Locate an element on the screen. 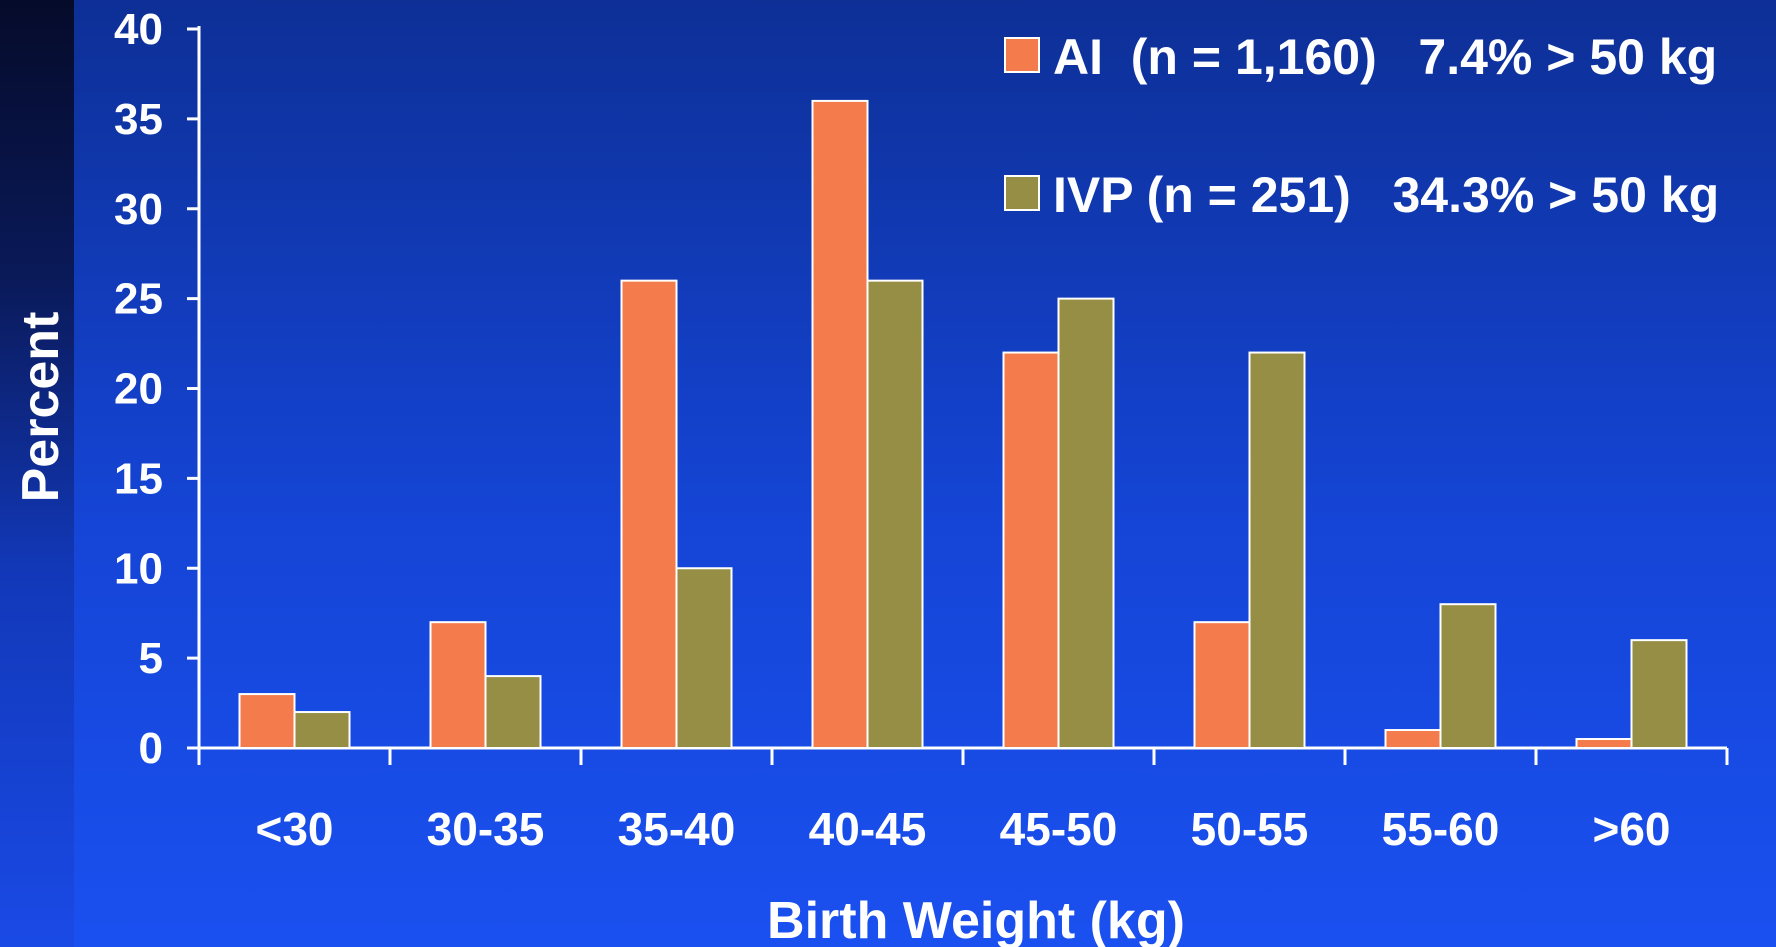  x-axis-title: Birth Weight (kg) is located at coordinates (976, 919).